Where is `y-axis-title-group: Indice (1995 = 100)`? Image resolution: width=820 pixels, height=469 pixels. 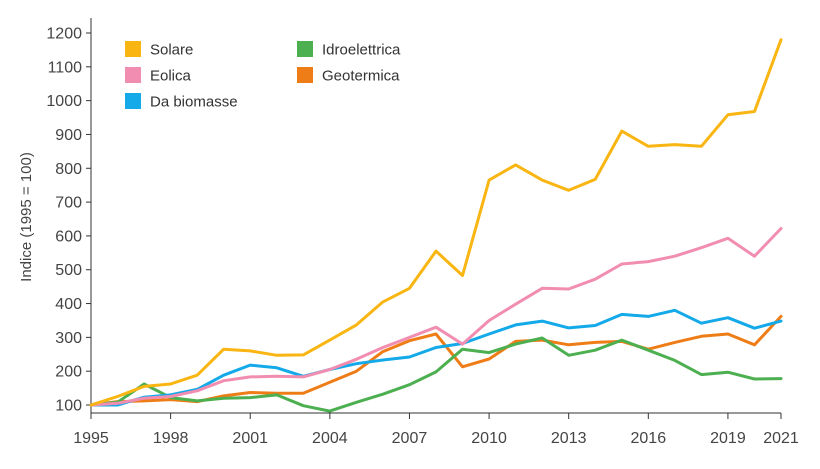 y-axis-title-group: Indice (1995 = 100) is located at coordinates (26, 217).